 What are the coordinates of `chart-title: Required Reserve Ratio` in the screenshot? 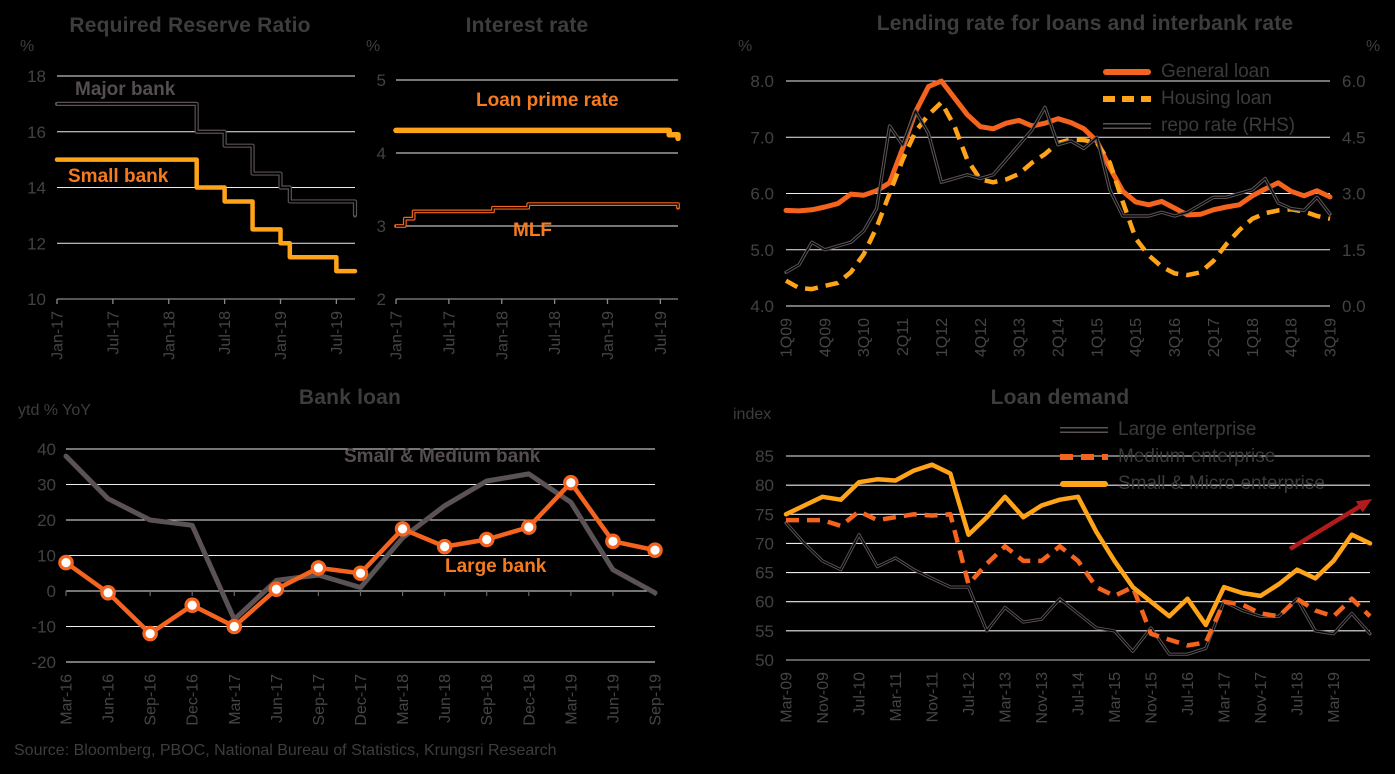 It's located at (190, 25).